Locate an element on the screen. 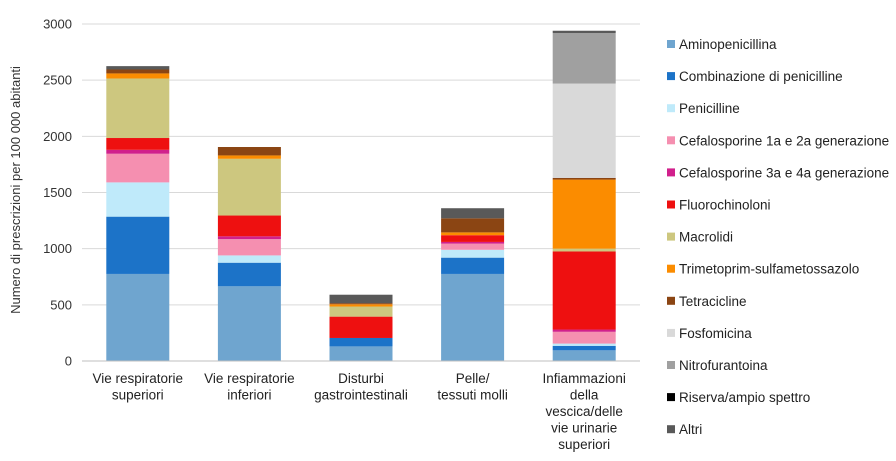 The height and width of the screenshot is (461, 896). legend-label: Aminopenicillina is located at coordinates (728, 44).